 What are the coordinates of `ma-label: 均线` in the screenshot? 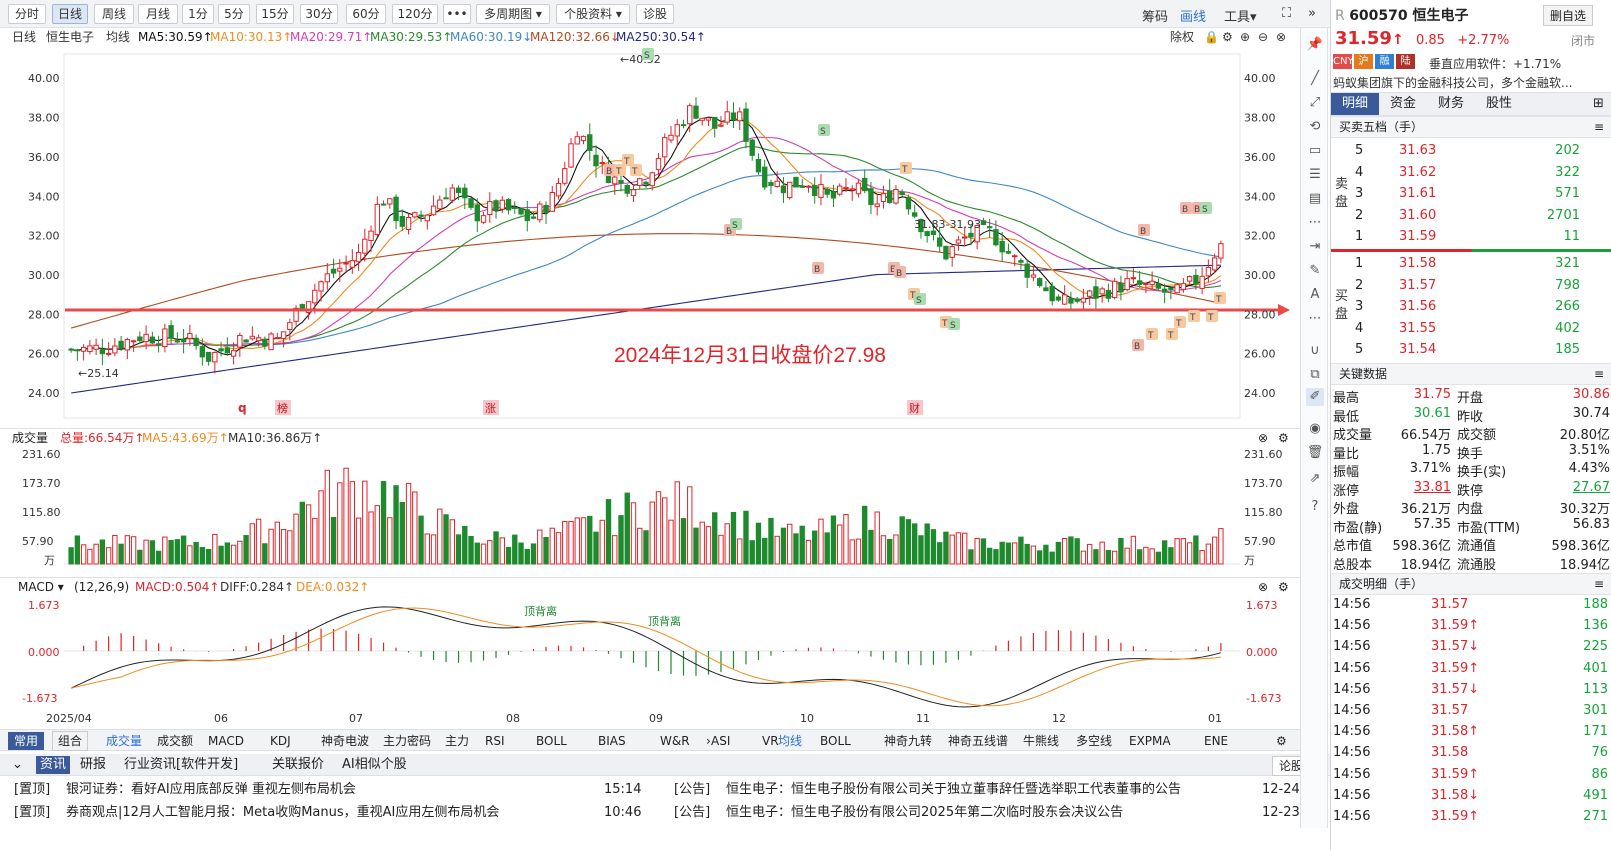 It's located at (118, 37).